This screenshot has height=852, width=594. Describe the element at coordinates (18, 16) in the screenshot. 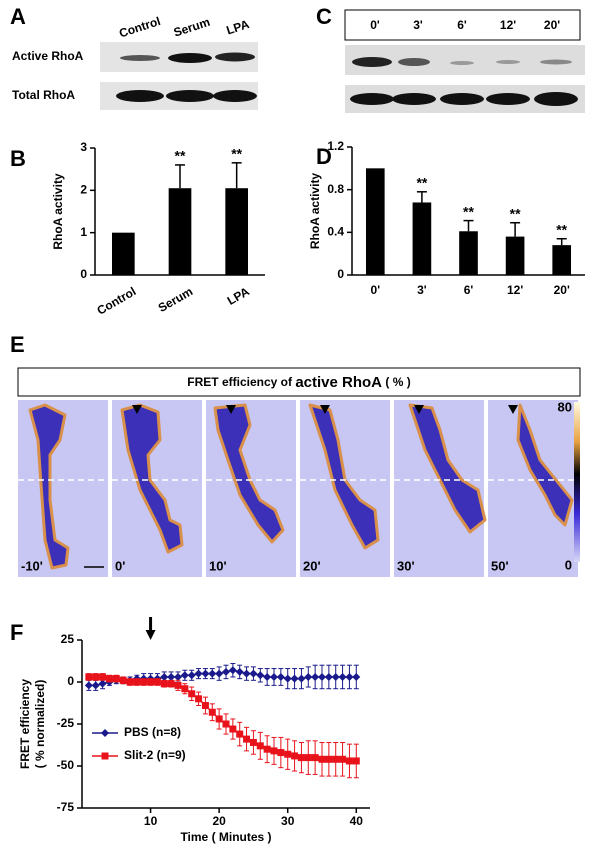

I see `panel-letter: A` at that location.